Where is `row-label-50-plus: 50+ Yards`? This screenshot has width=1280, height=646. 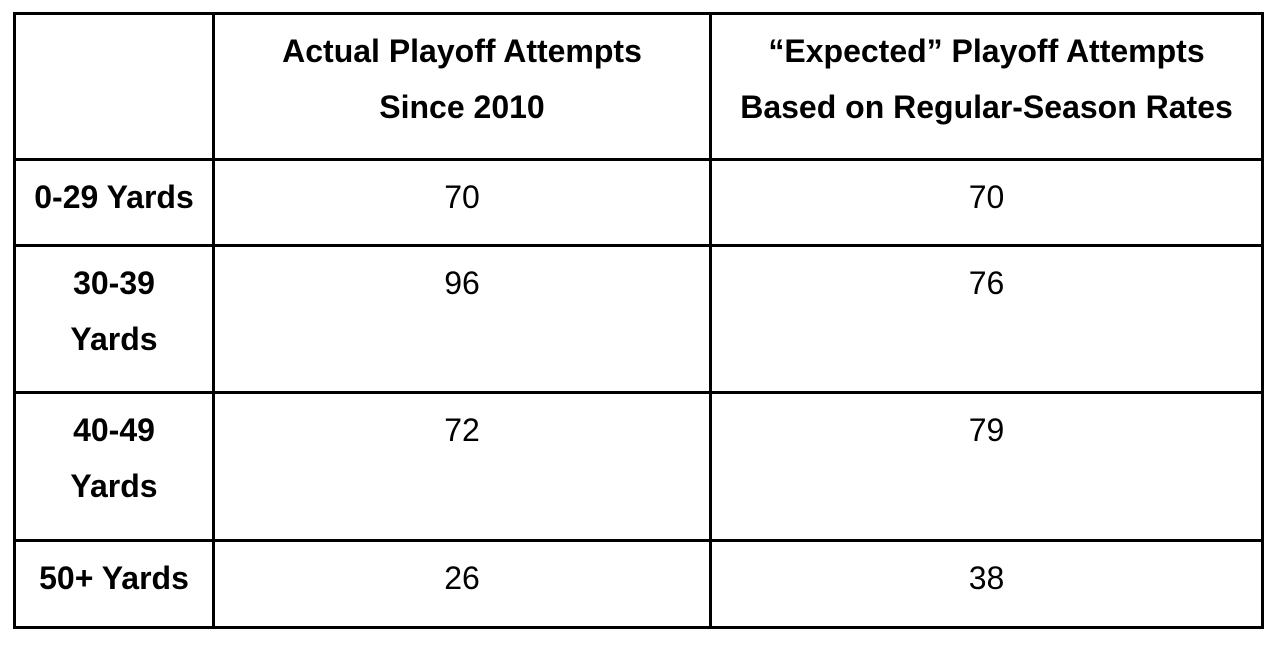 row-label-50-plus: 50+ Yards is located at coordinates (114, 584).